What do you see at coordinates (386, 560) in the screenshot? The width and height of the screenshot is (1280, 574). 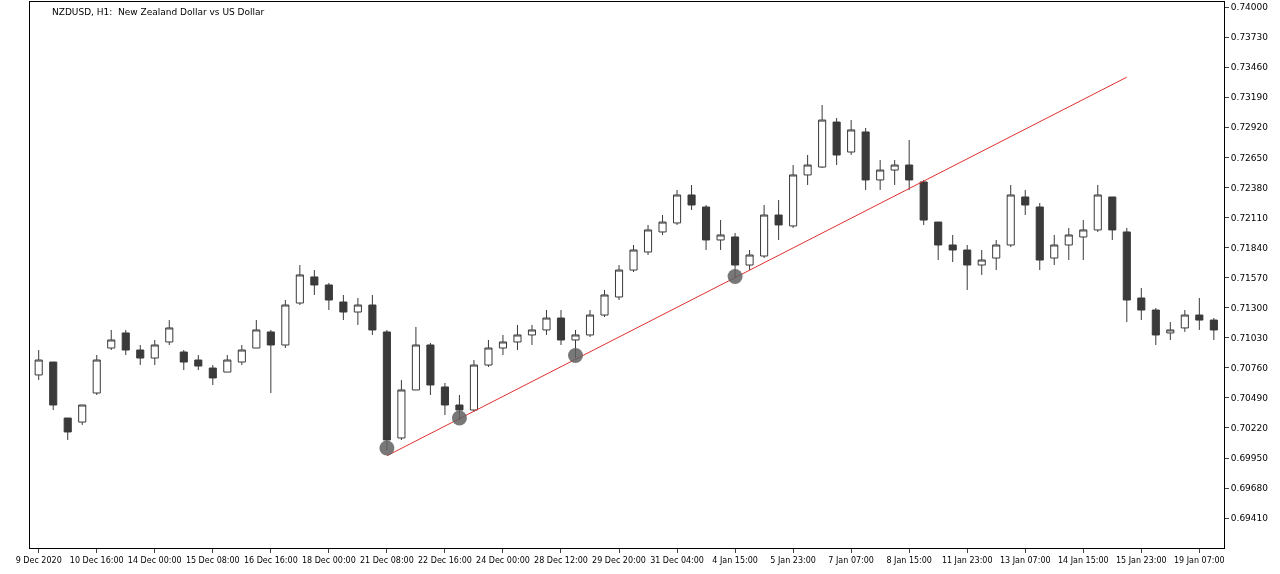 I see `x-tick-label: 21 Dec 08:00` at bounding box center [386, 560].